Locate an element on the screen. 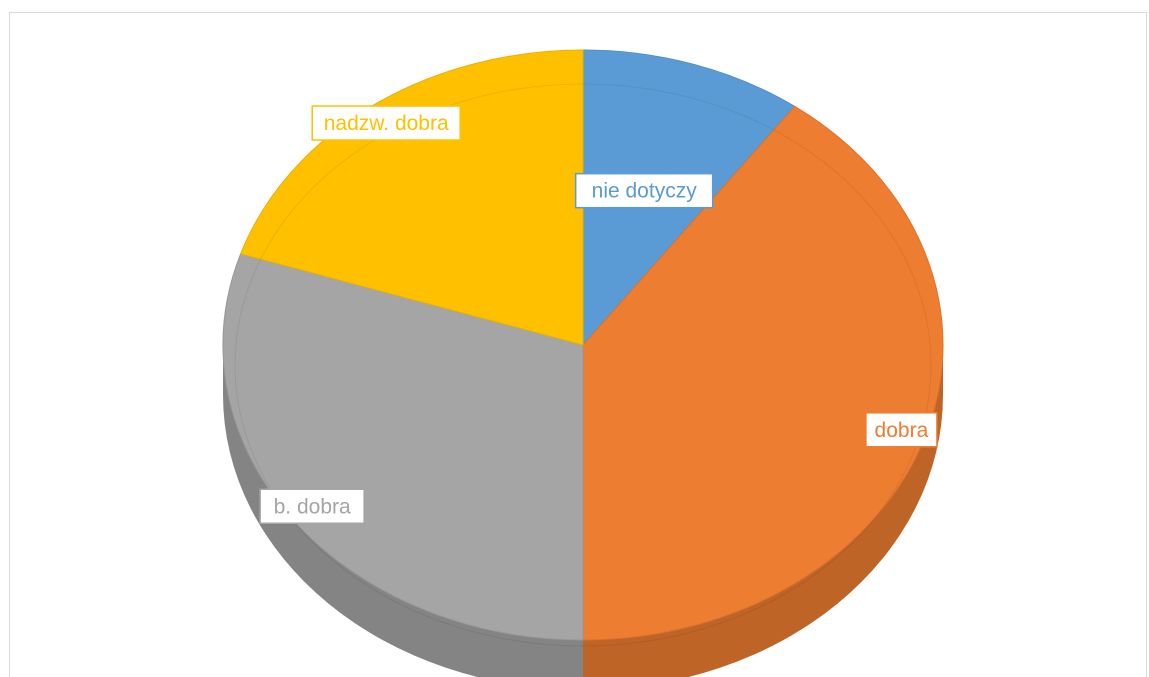 This screenshot has height=677, width=1149. data-label-text: b. dobra is located at coordinates (312, 506).